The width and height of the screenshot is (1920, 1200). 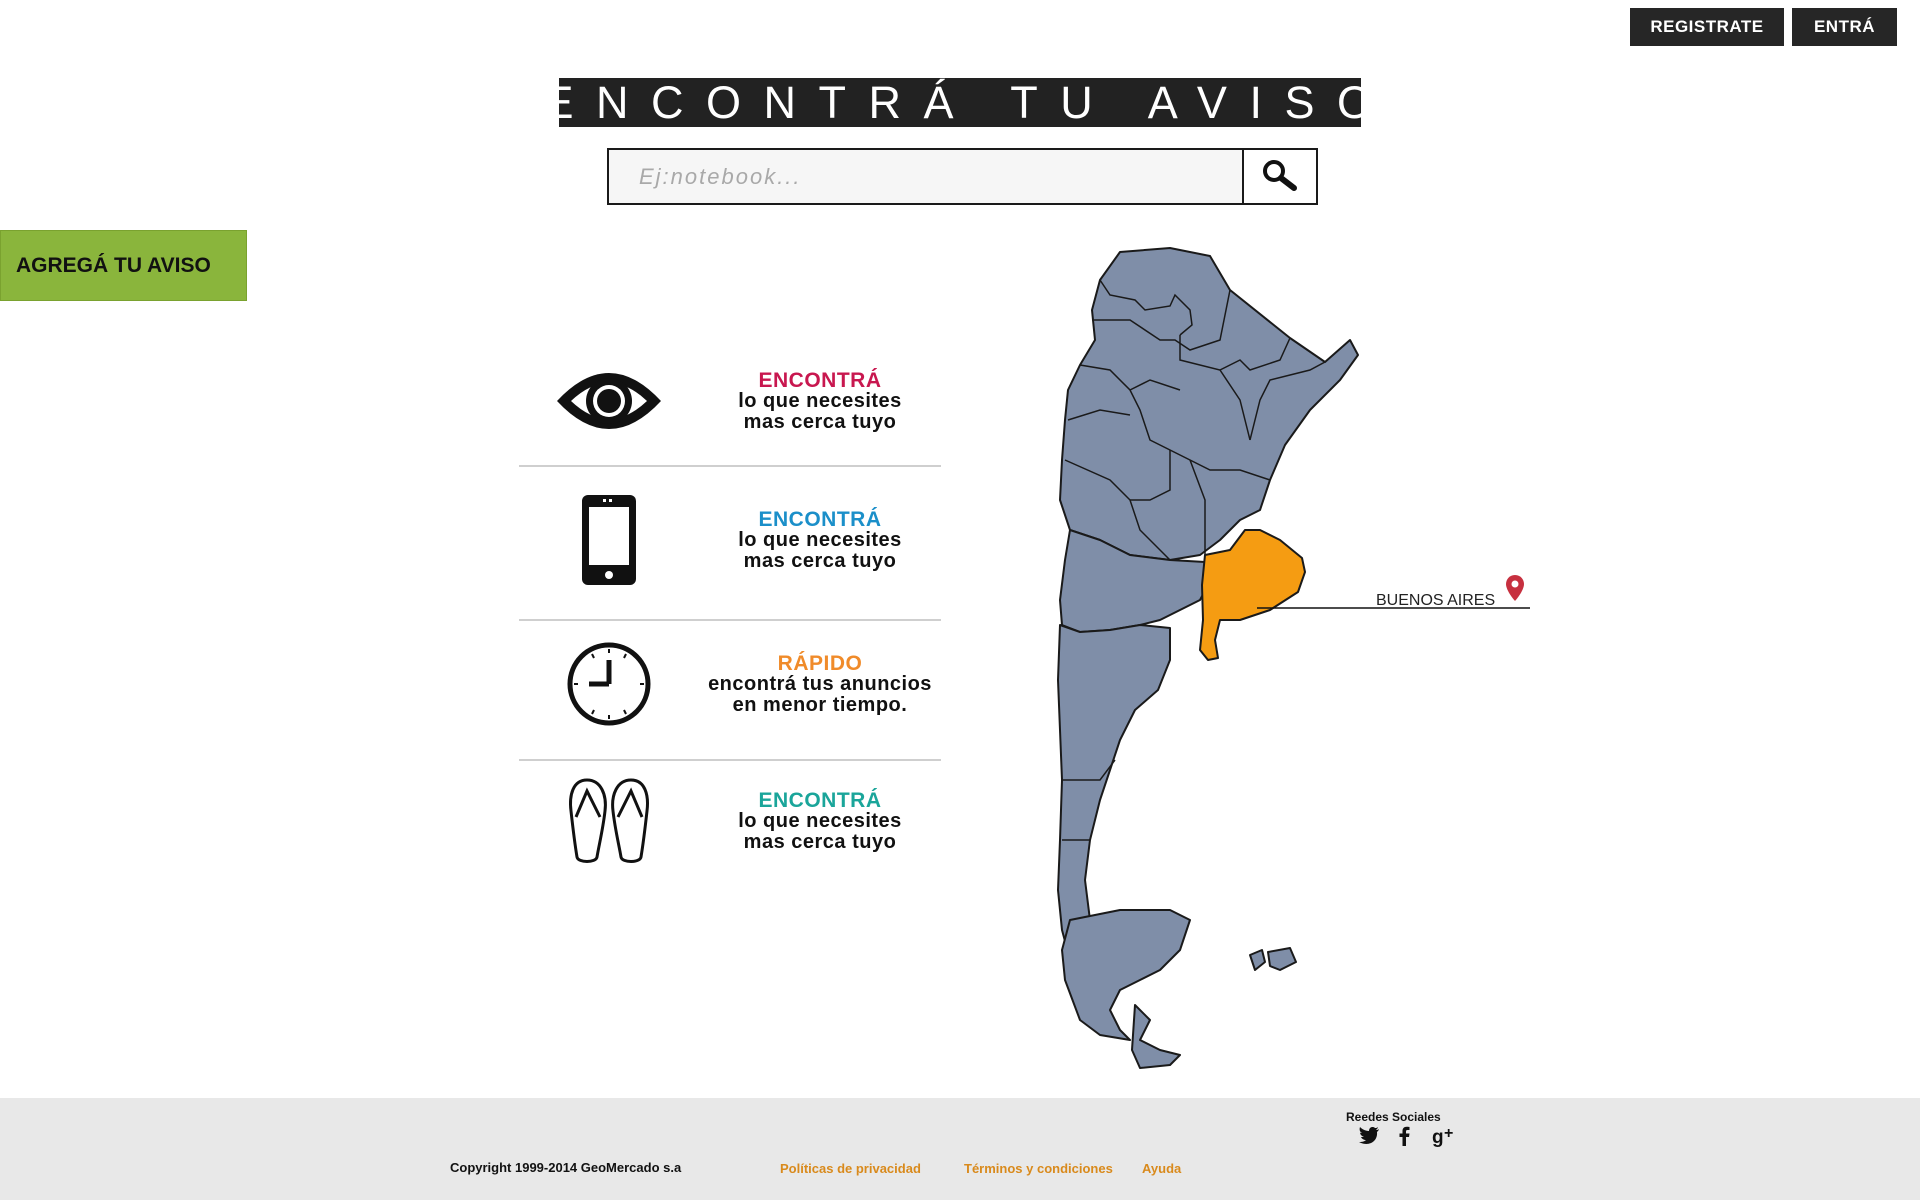 I want to click on province-north, so click(x=1209, y=404).